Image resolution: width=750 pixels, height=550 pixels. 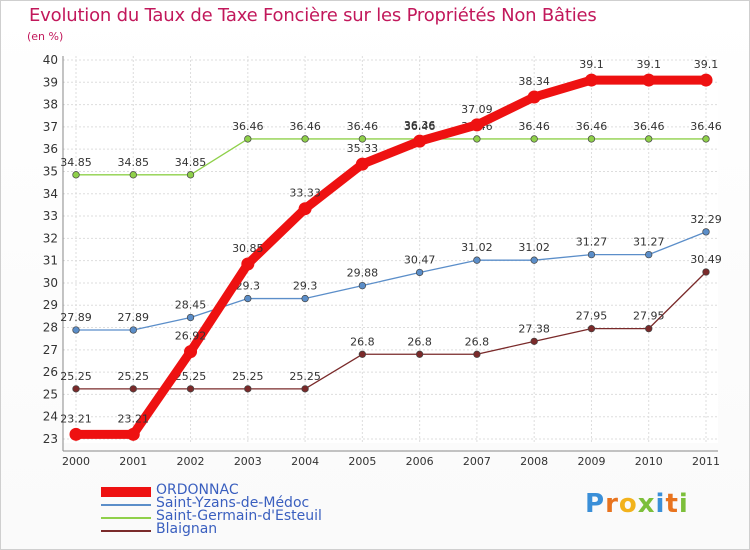 What do you see at coordinates (363, 148) in the screenshot?
I see `data-label-ordonnac: 35.33` at bounding box center [363, 148].